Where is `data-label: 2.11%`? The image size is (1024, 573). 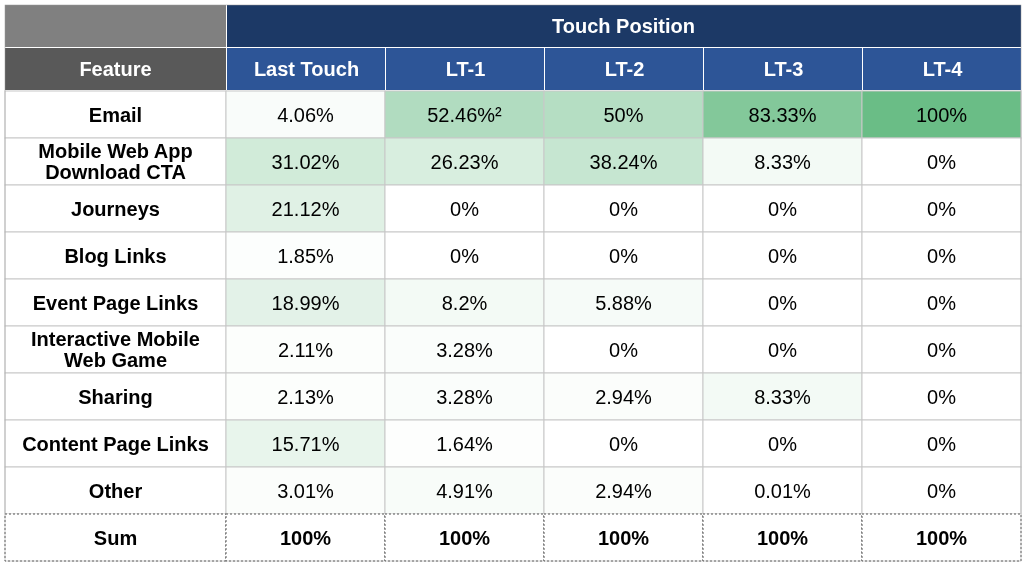
data-label: 2.11% is located at coordinates (305, 349).